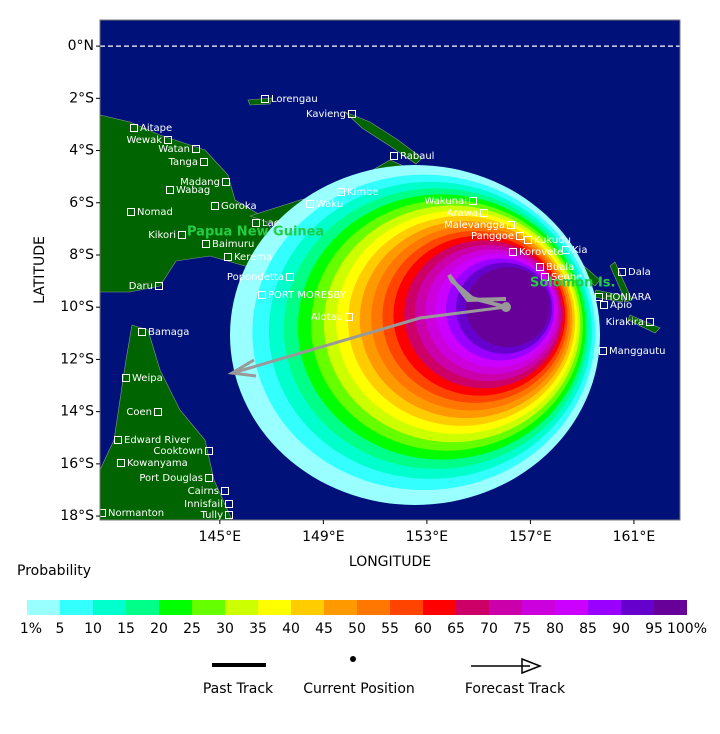 The height and width of the screenshot is (734, 720). I want to click on place-label: Kimbe, so click(363, 192).